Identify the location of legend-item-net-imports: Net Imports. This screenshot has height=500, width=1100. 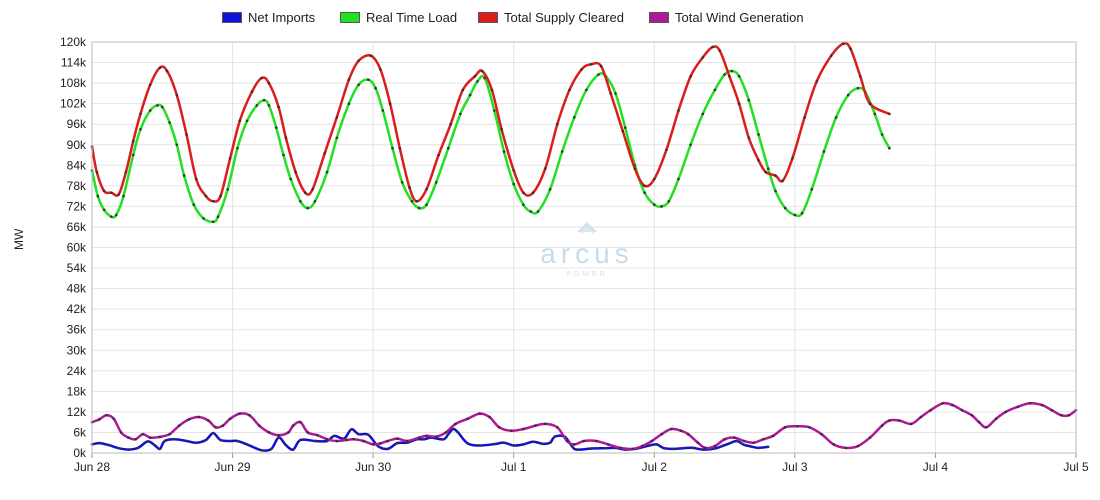
(268, 17).